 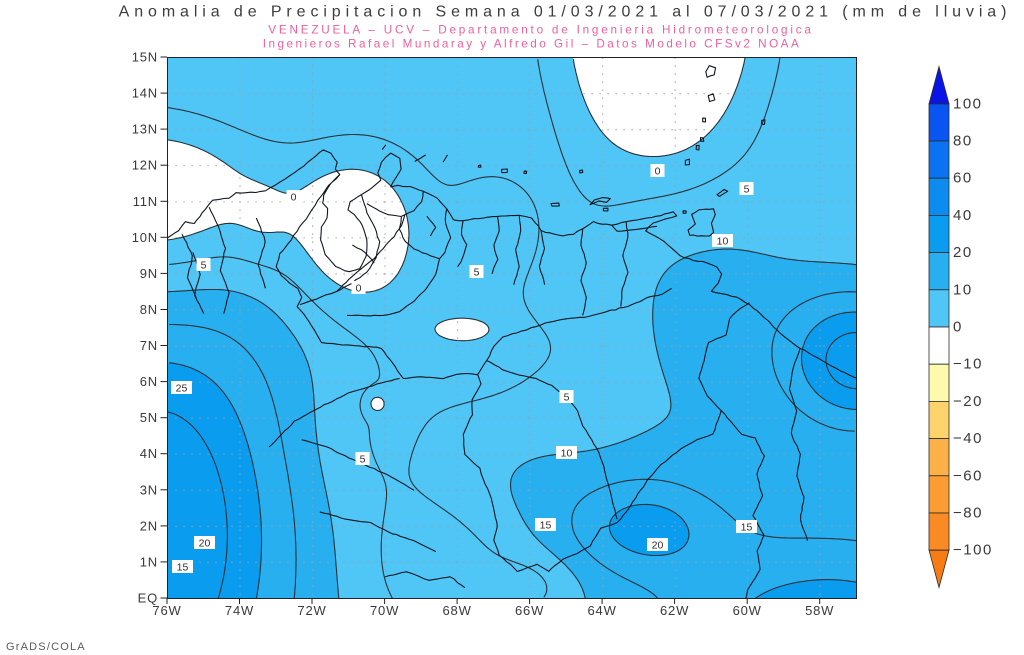 I want to click on svg-text: 60, so click(x=963, y=178).